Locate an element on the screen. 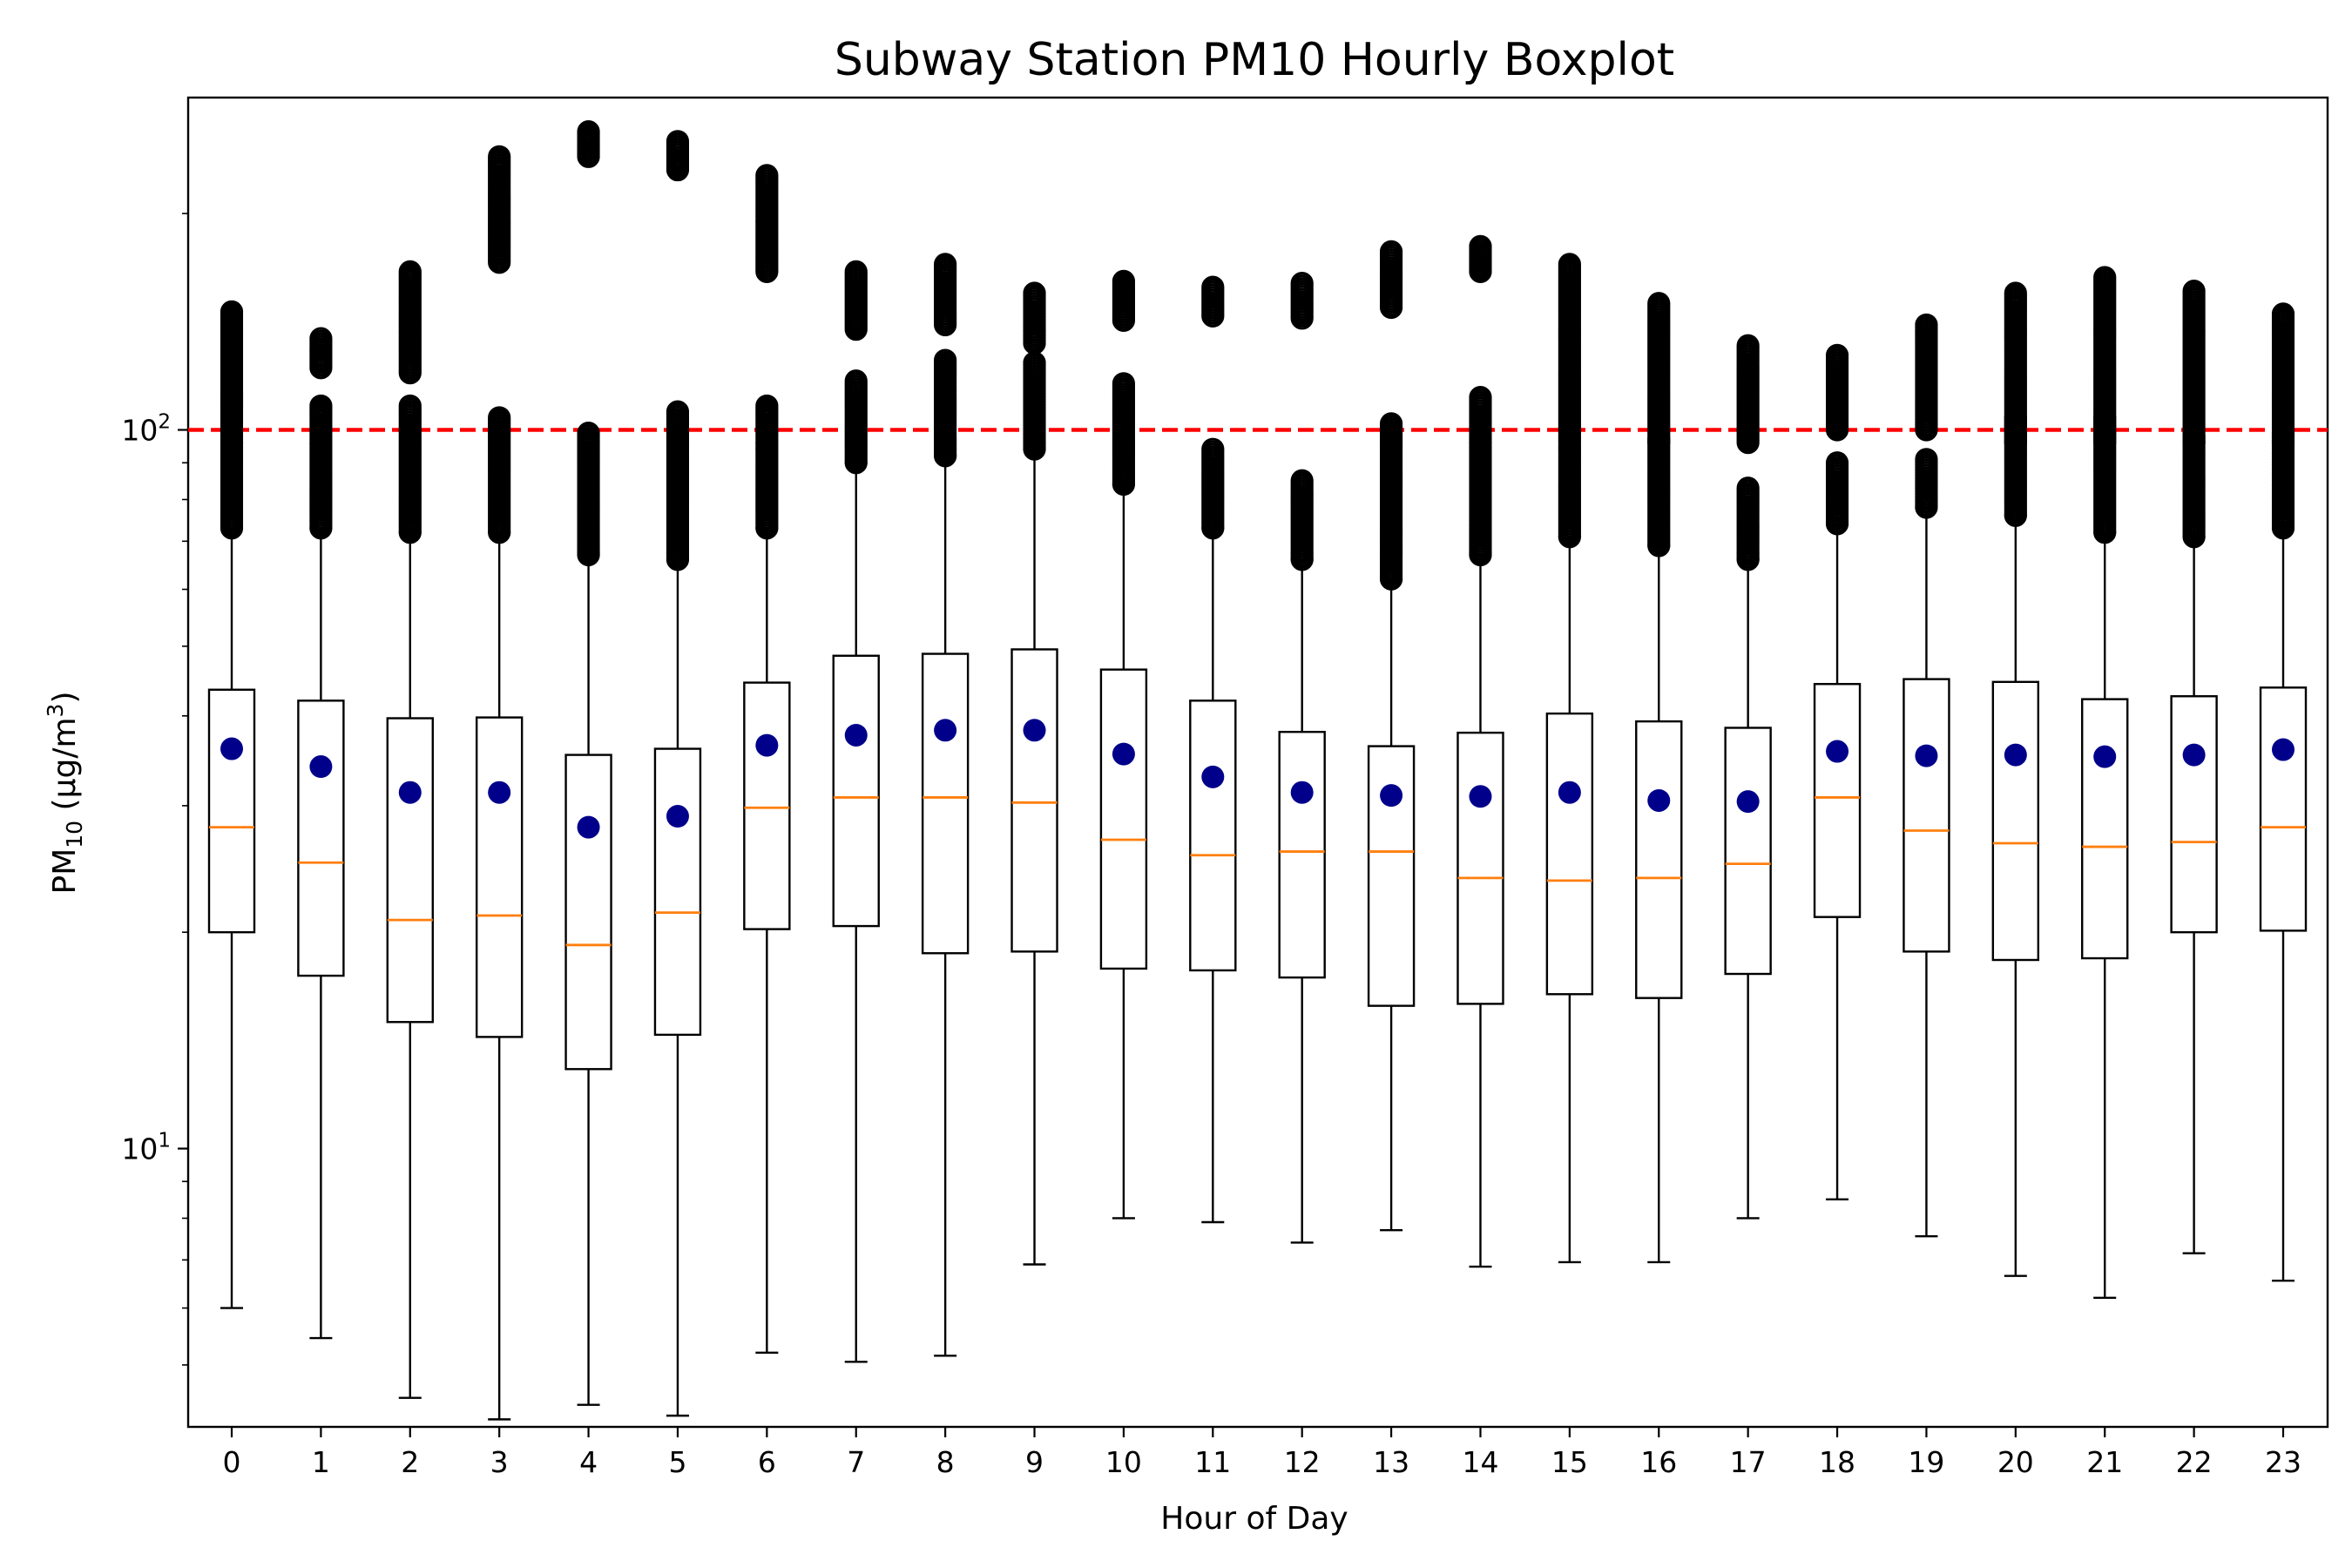  x-tick-label: 12 is located at coordinates (1302, 1462).